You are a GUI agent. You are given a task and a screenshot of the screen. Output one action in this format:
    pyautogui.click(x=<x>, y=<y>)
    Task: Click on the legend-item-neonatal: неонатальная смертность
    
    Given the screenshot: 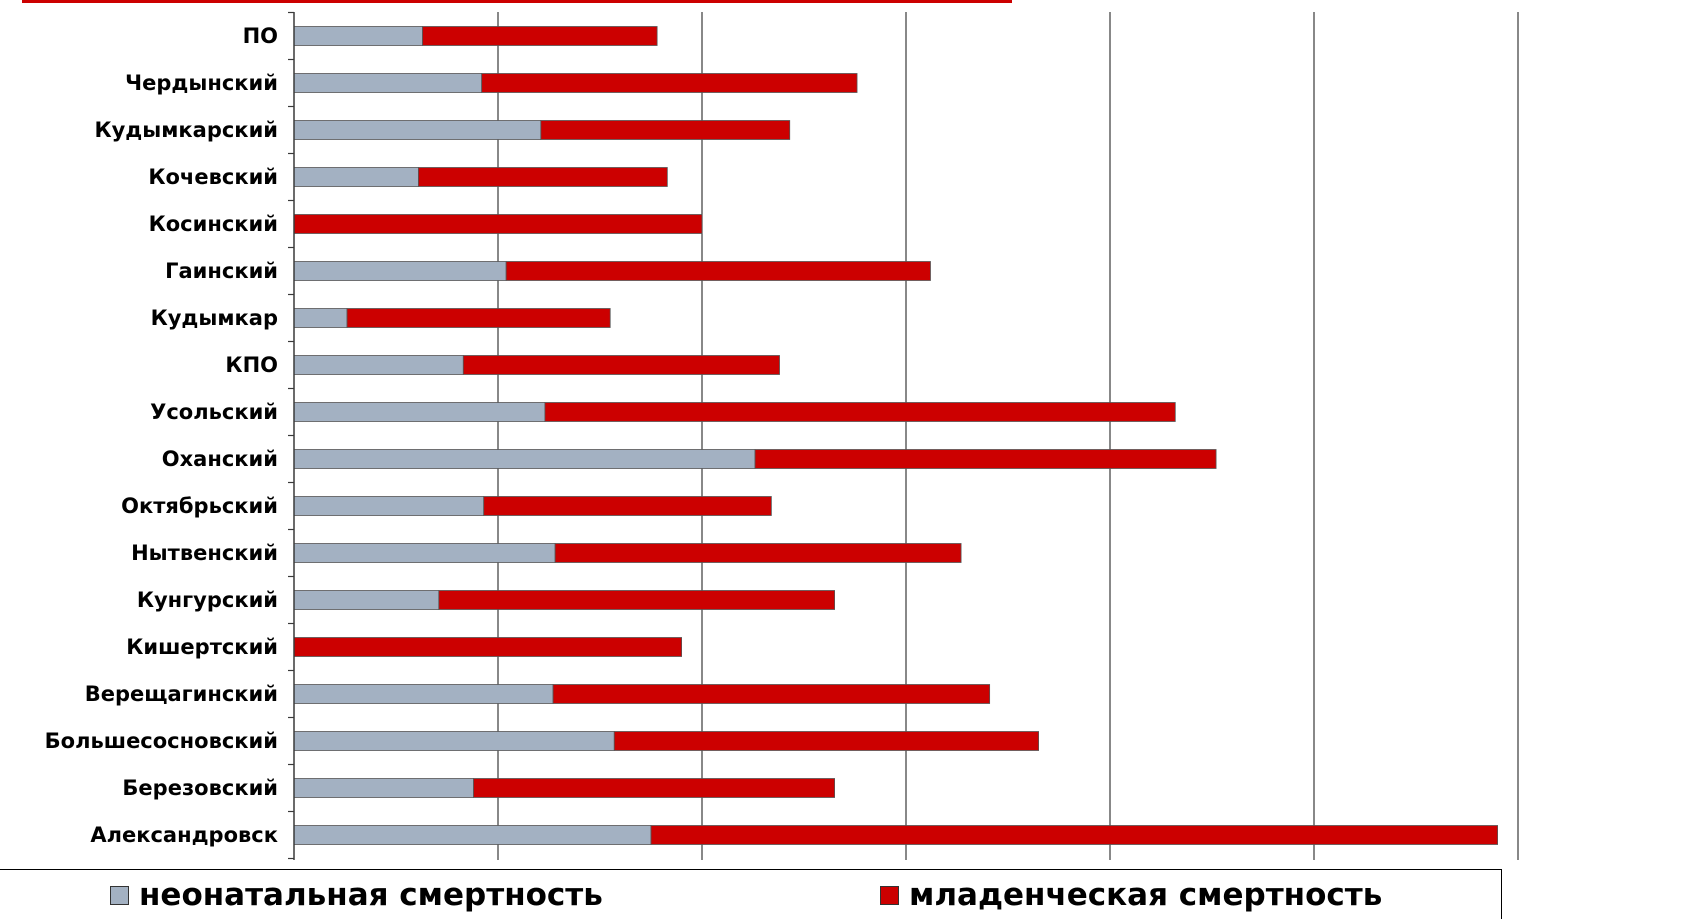 What is the action you would take?
    pyautogui.click(x=356, y=895)
    